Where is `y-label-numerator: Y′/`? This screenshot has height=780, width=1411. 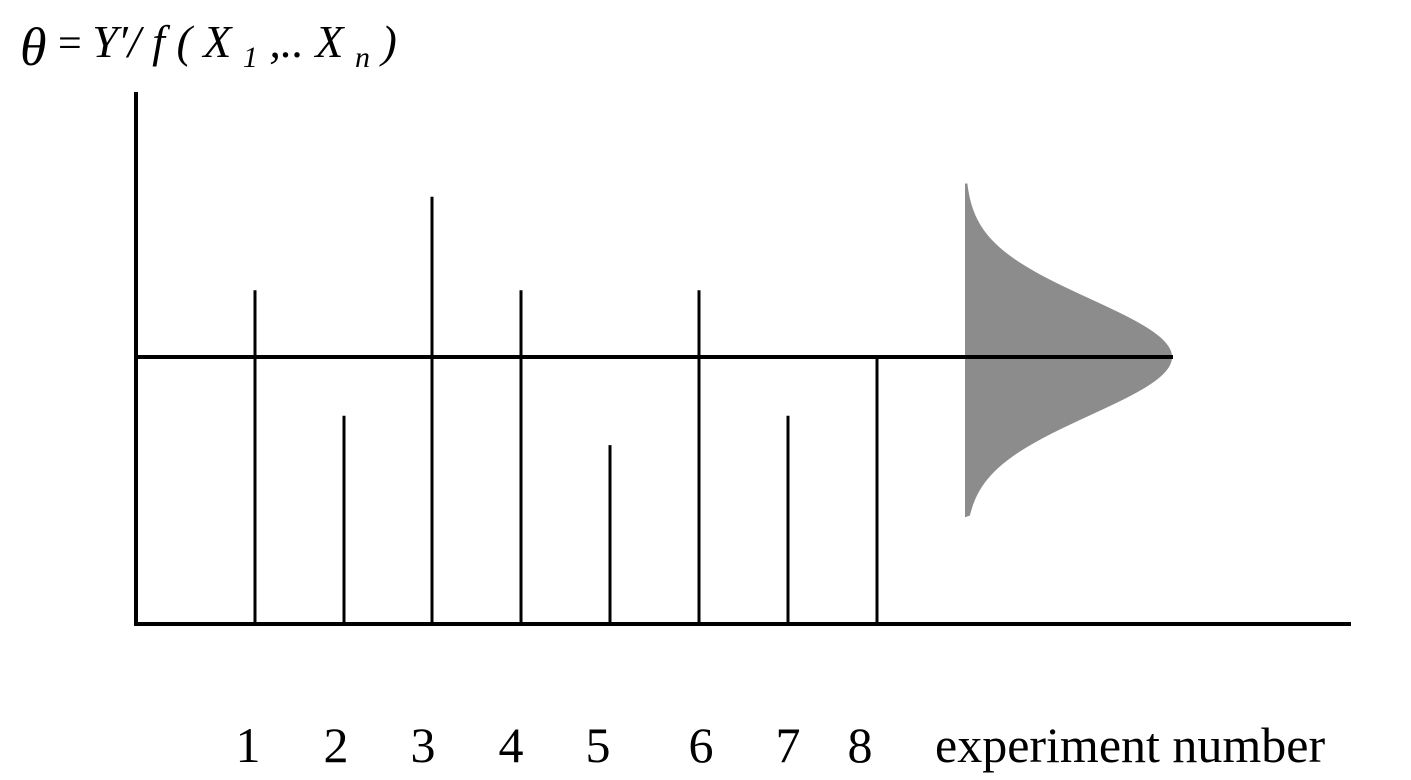
y-label-numerator: Y′/ is located at coordinates (122, 41).